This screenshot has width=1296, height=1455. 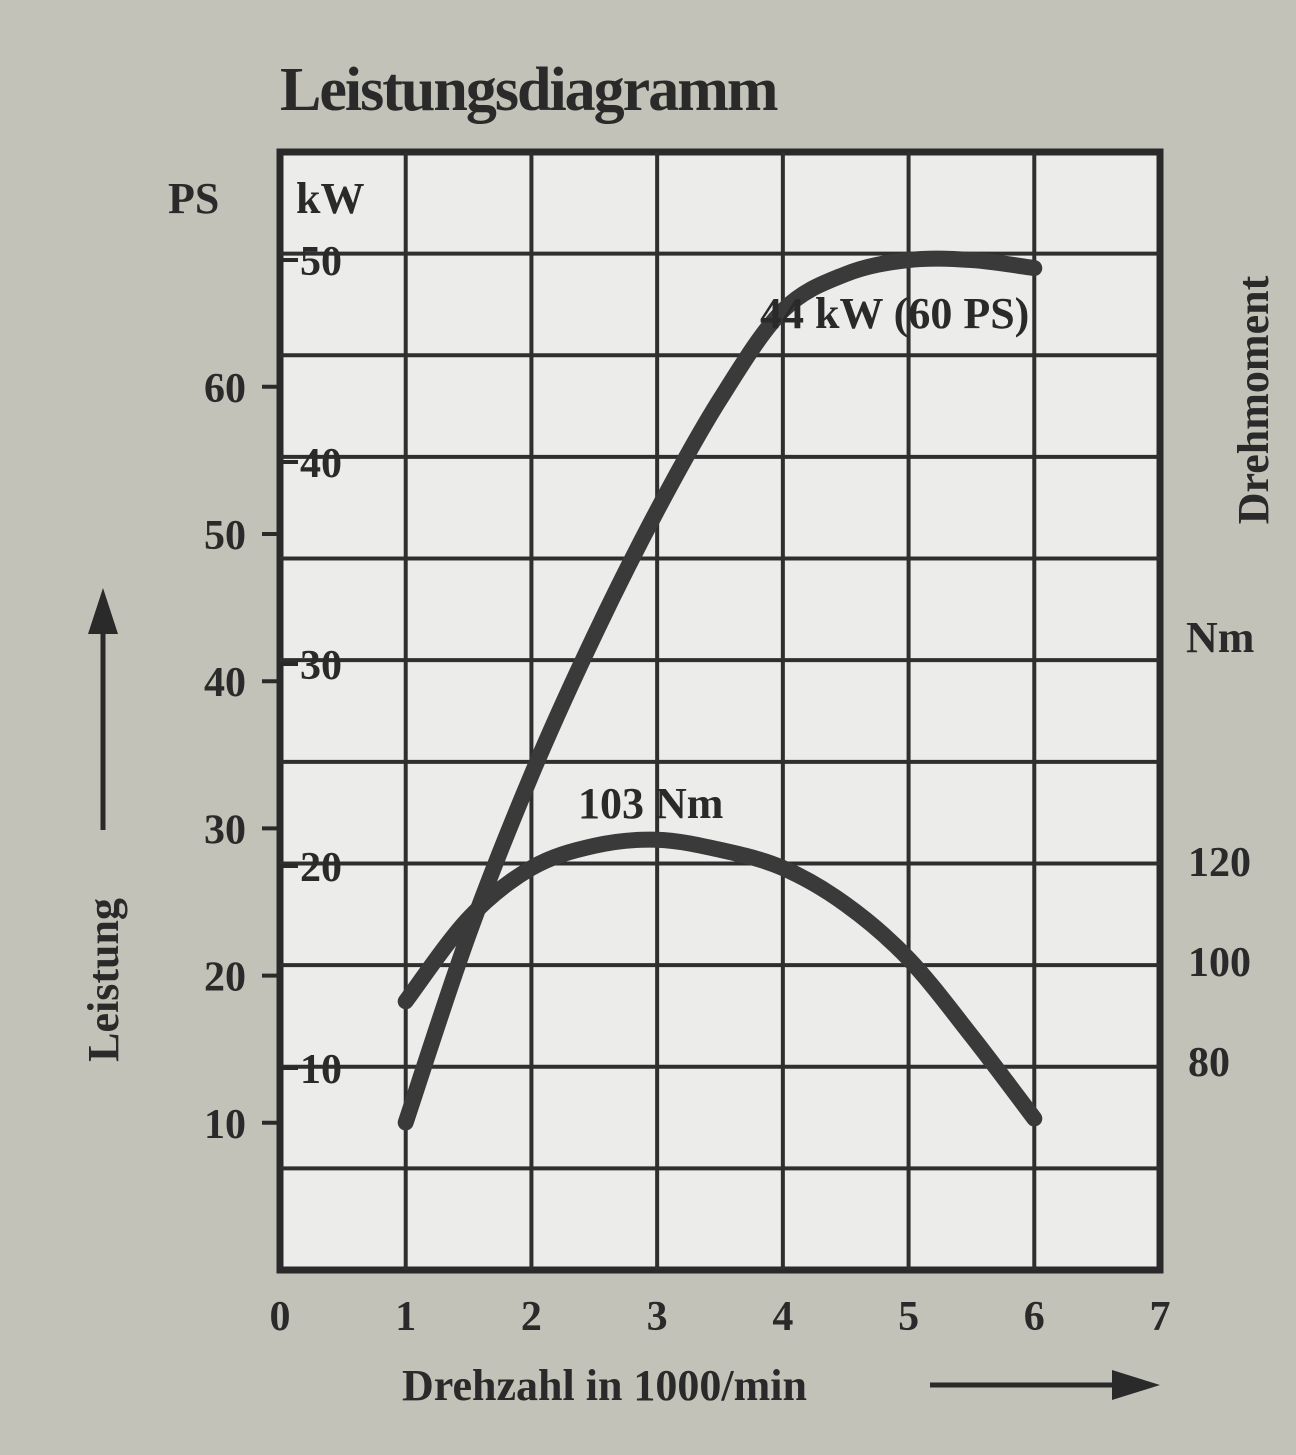 What do you see at coordinates (321, 464) in the screenshot?
I see `kw-tick-label: 40` at bounding box center [321, 464].